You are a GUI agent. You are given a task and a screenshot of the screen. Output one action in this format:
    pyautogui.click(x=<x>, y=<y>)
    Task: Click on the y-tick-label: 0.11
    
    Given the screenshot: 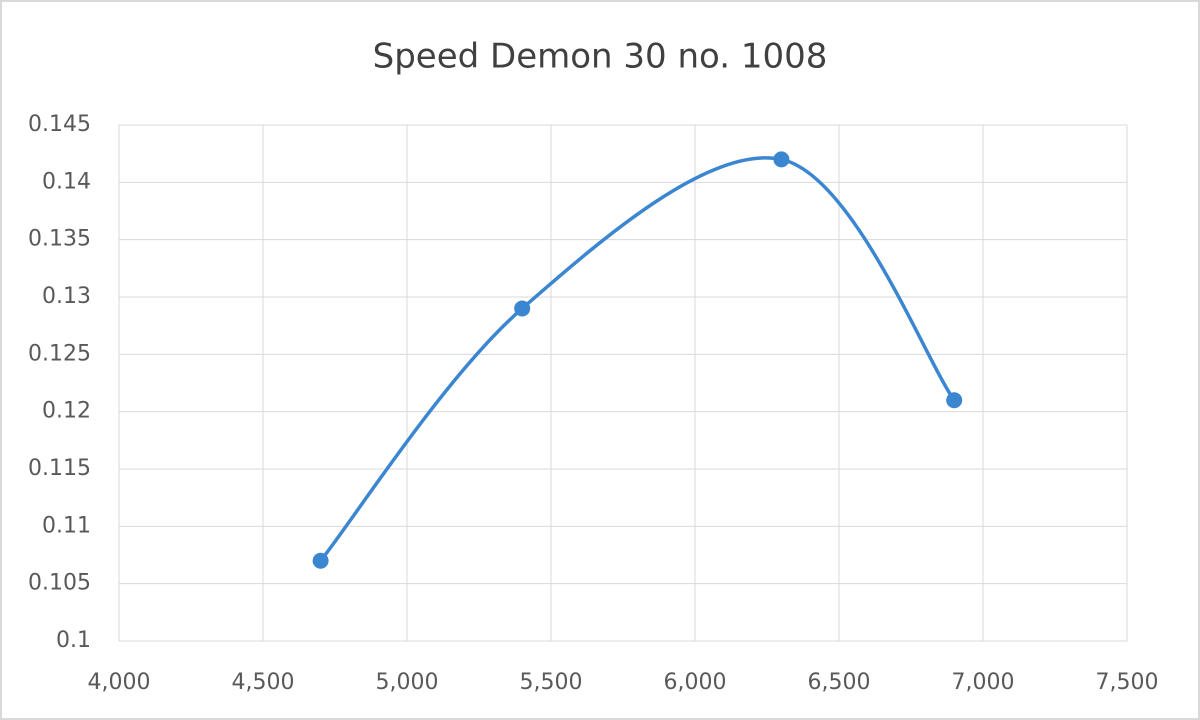 What is the action you would take?
    pyautogui.click(x=66, y=525)
    